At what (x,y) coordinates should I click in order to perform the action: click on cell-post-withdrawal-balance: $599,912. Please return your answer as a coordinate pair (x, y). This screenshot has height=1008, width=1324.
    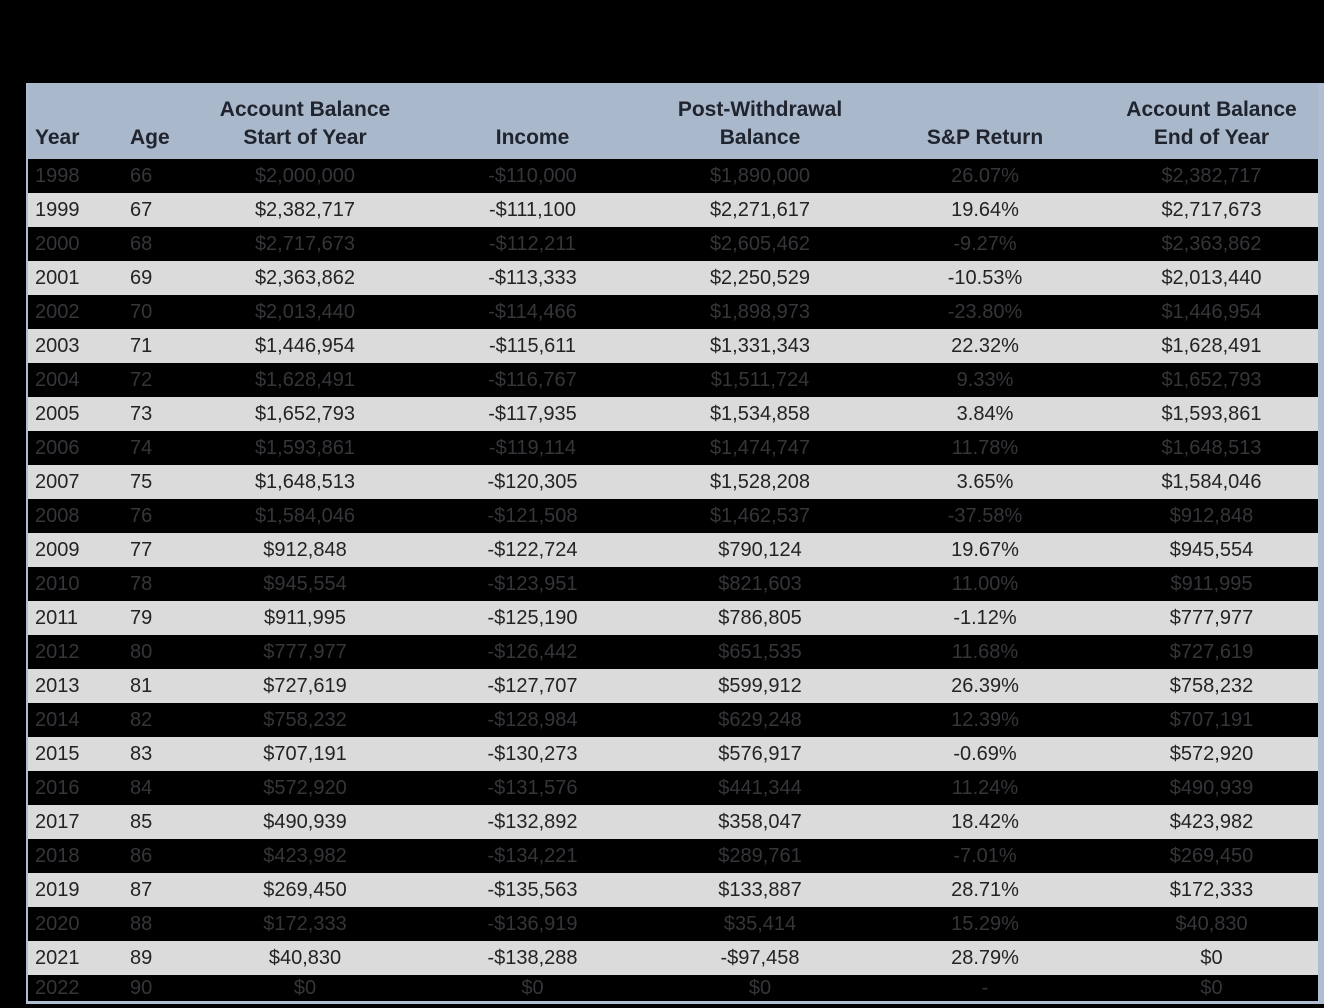
    Looking at the image, I should click on (760, 685).